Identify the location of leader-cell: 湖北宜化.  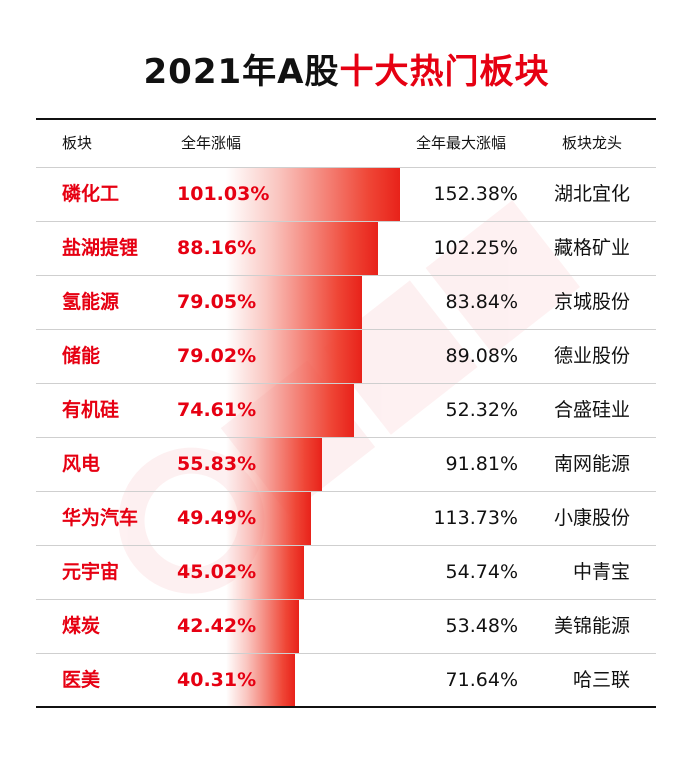
(591, 194).